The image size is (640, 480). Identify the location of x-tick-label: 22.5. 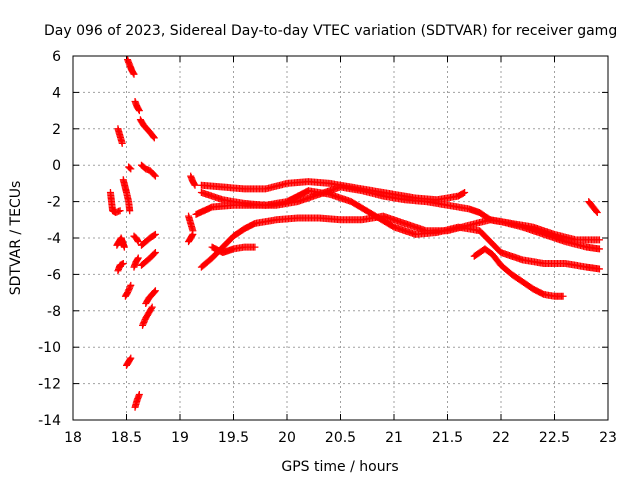
(554, 438).